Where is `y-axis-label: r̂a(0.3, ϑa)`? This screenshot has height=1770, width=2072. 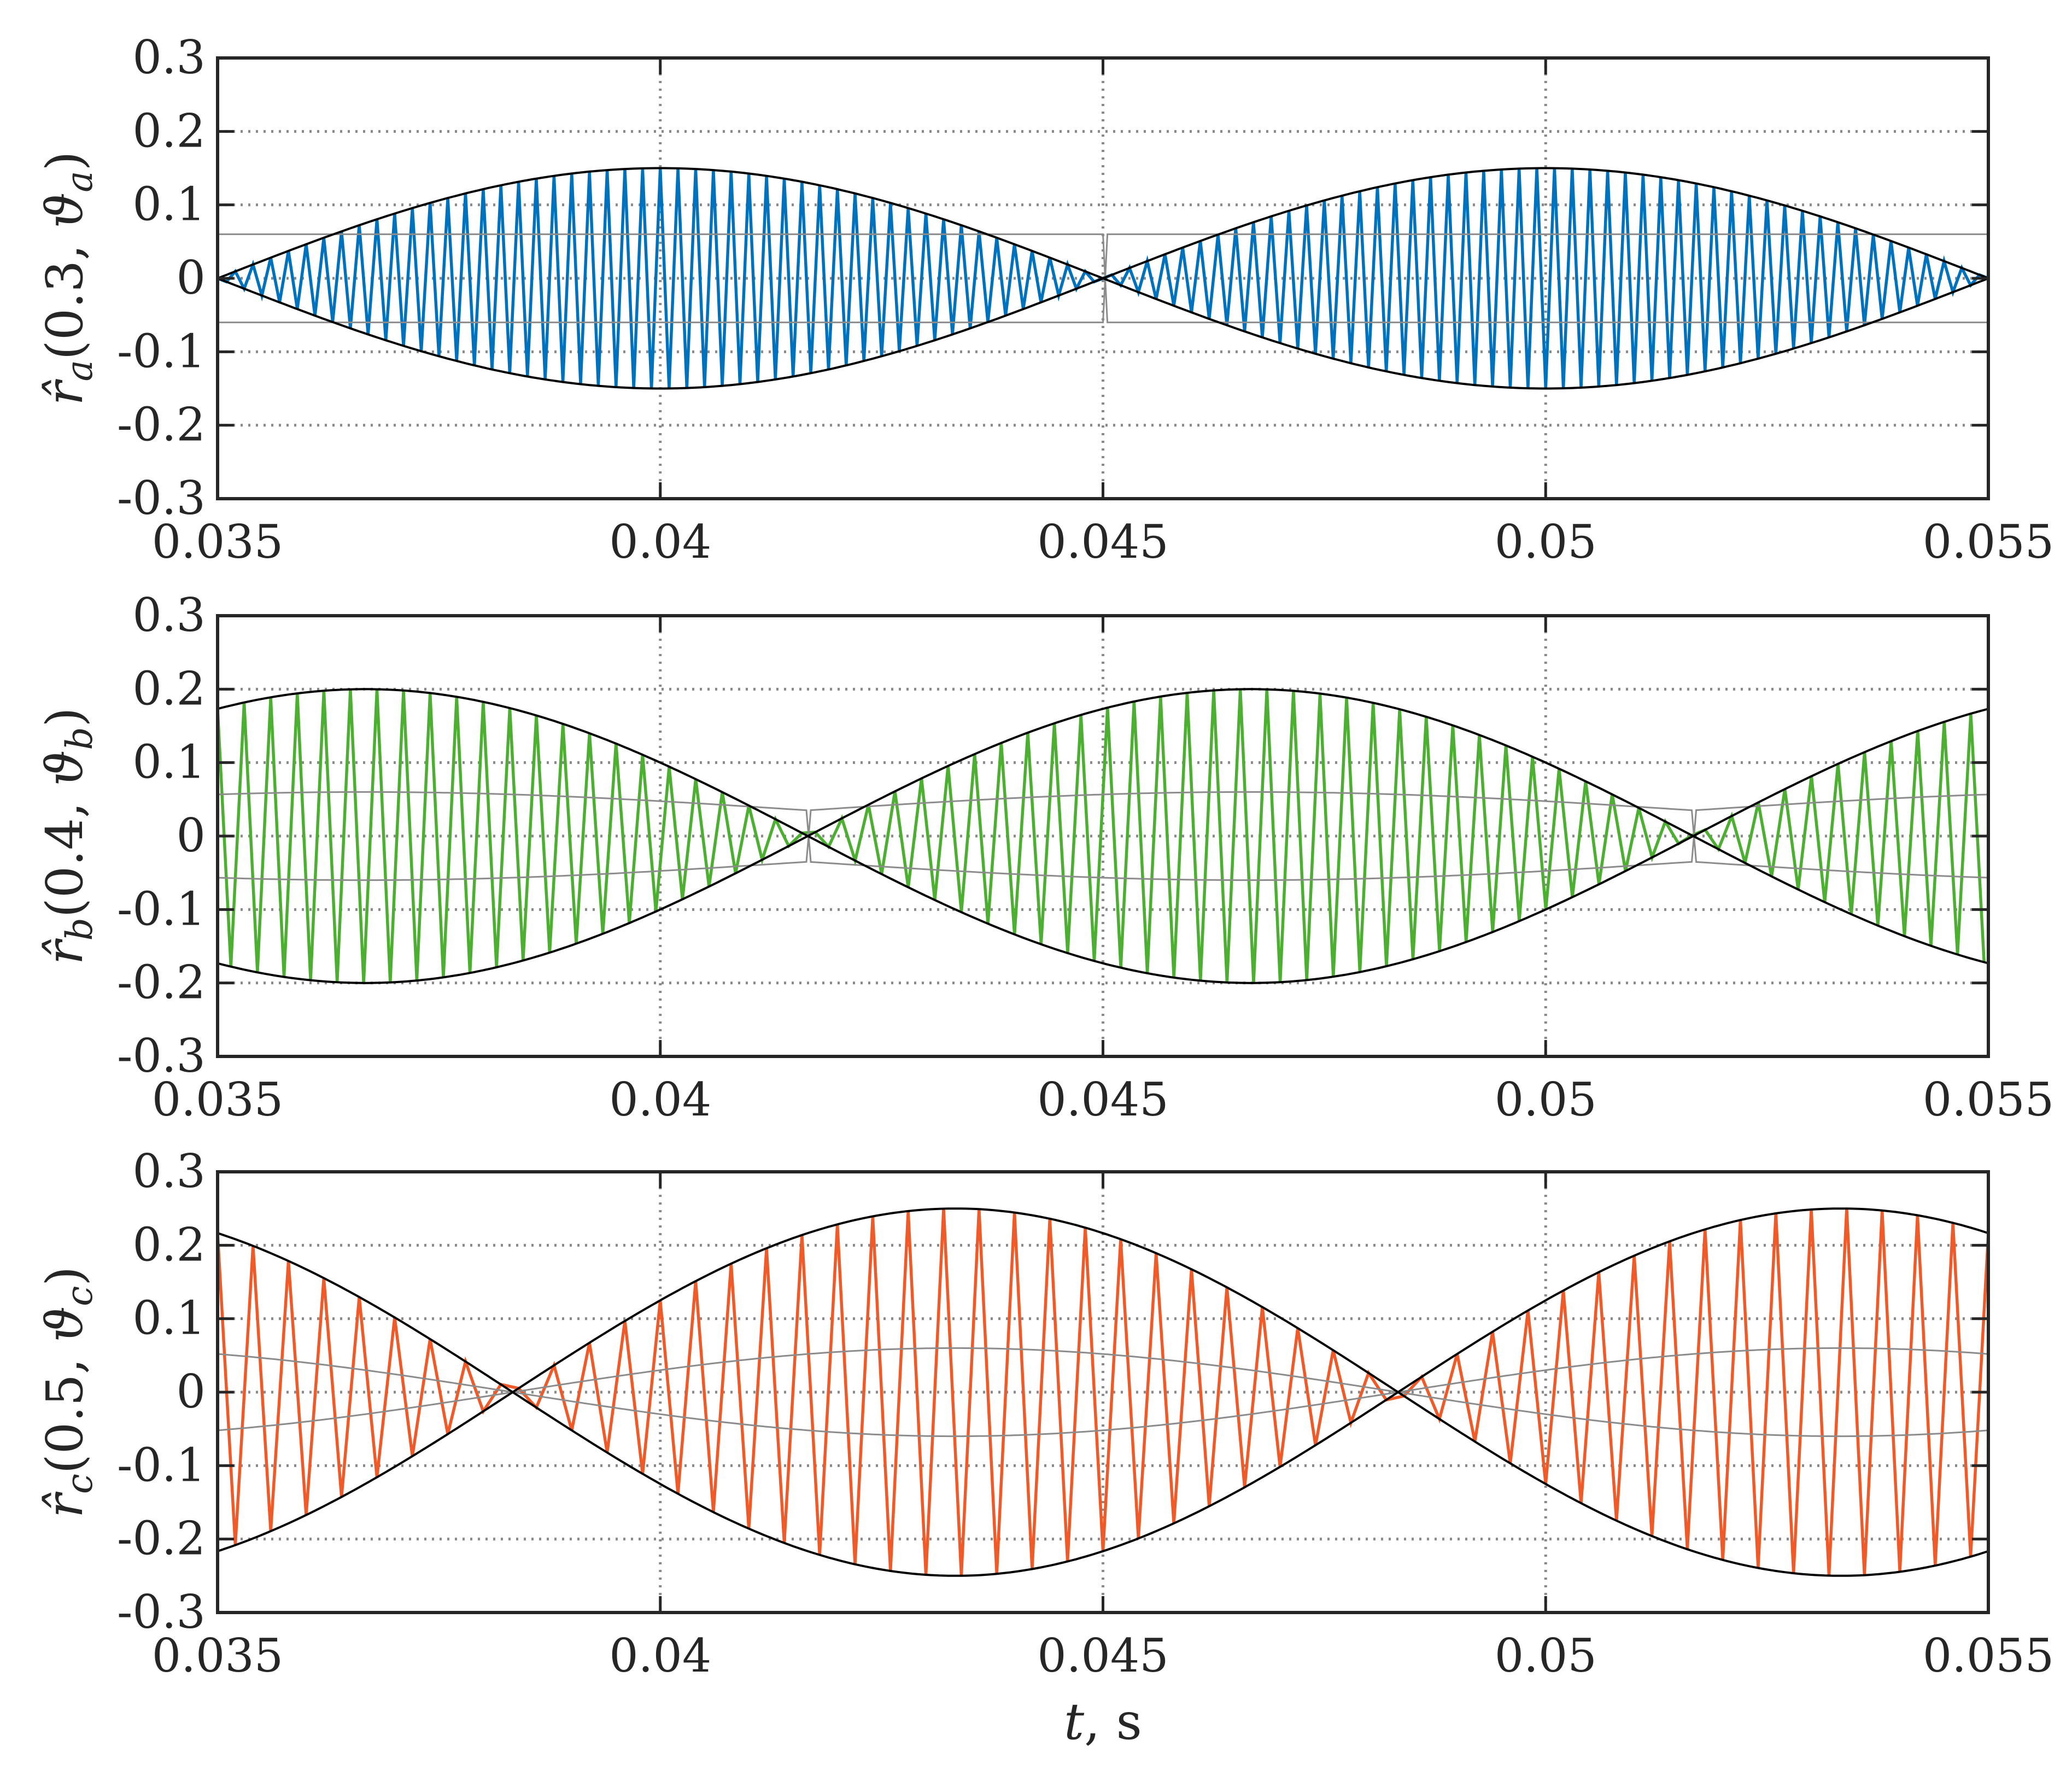
y-axis-label: r̂a(0.3, ϑa) is located at coordinates (68, 278).